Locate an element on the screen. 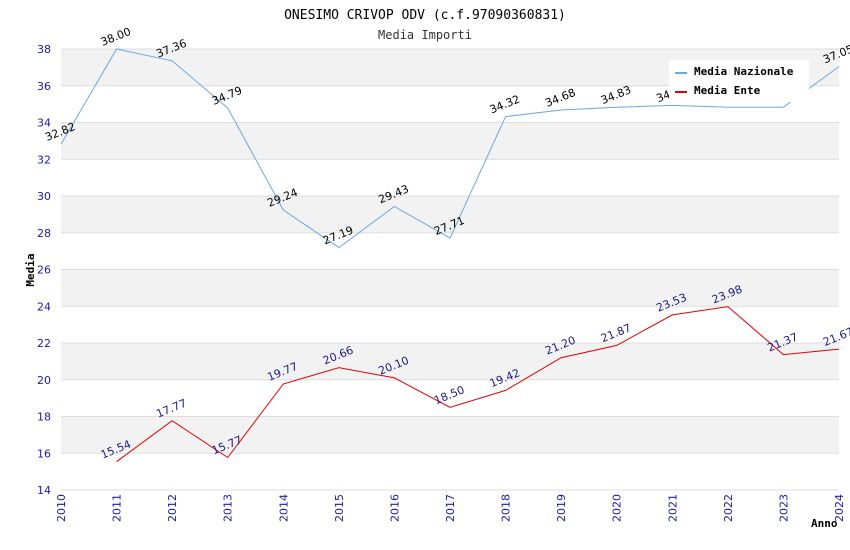 Image resolution: width=850 pixels, height=550 pixels. data-label: 38.00 is located at coordinates (116, 37).